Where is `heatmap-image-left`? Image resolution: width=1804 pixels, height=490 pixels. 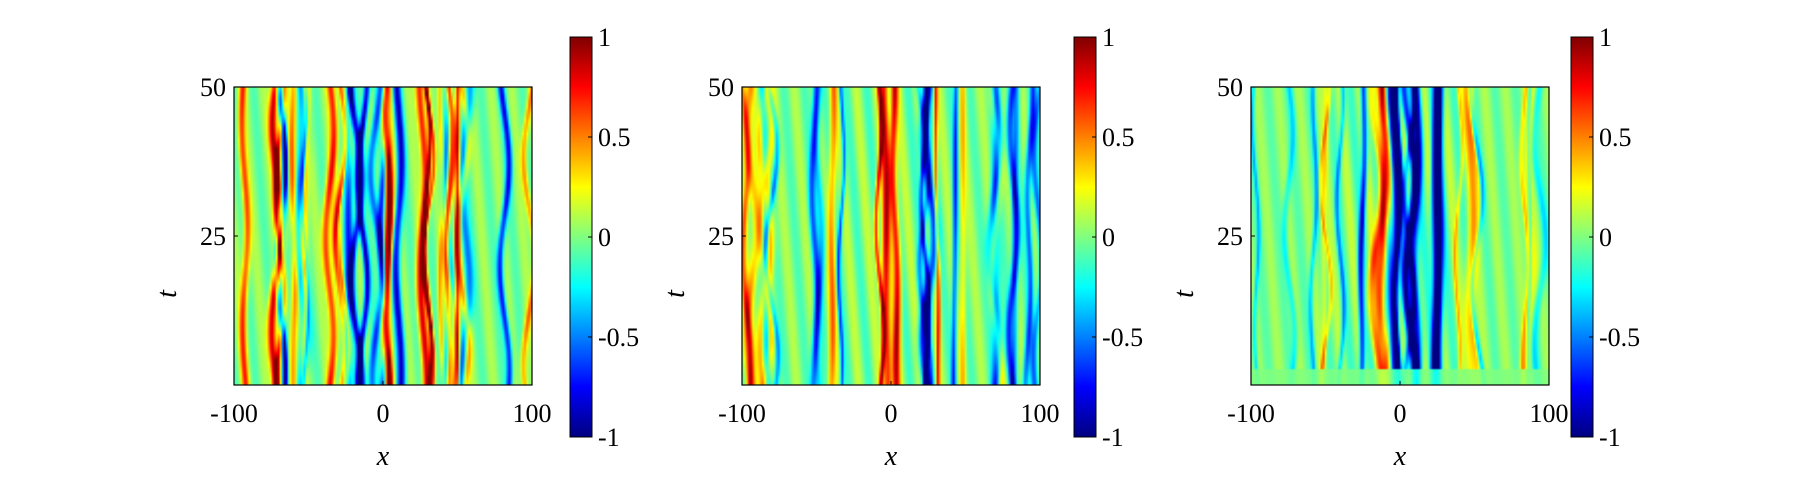
heatmap-image-left is located at coordinates (383, 236).